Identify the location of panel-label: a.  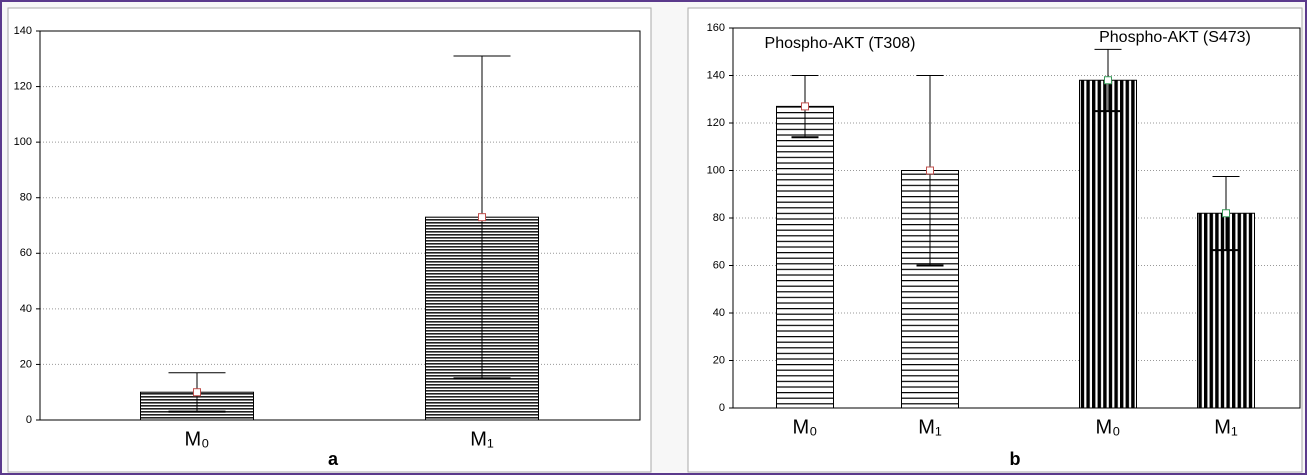
(333, 459).